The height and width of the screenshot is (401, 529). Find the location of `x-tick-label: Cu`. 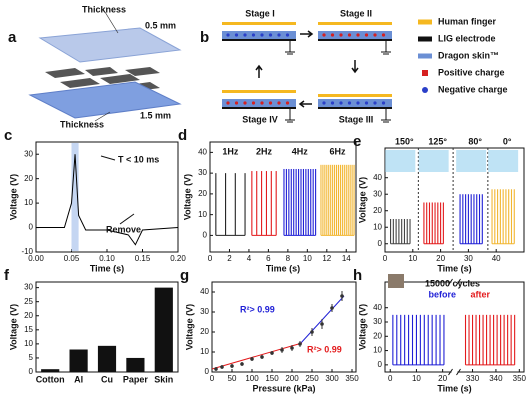

x-tick-label: Cu is located at coordinates (107, 379).